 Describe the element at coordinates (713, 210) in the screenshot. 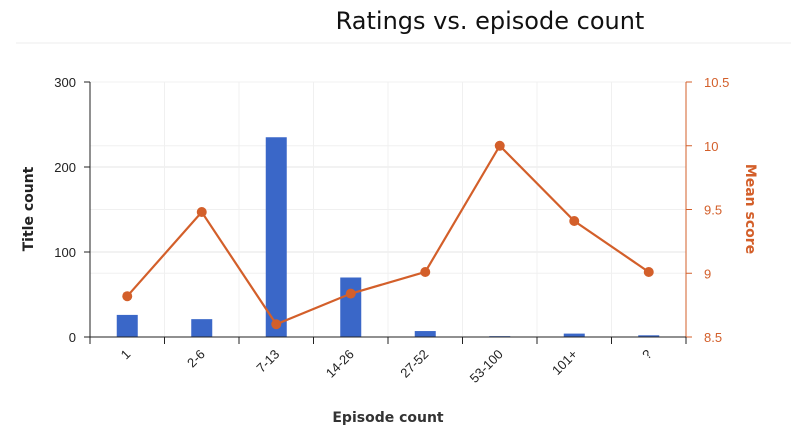

I see `right-tick-label-2: 9.5` at that location.